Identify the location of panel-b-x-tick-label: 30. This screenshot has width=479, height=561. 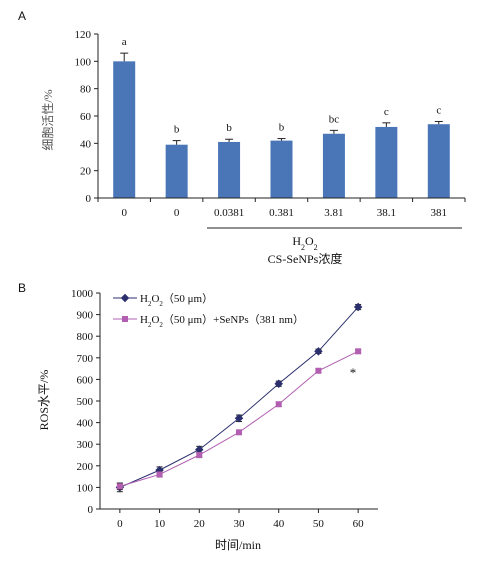
(240, 524).